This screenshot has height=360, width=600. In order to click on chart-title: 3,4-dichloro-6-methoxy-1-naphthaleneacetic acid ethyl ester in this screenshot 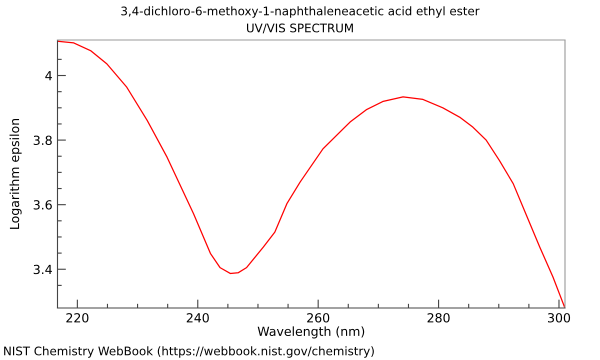, I will do `click(300, 12)`.